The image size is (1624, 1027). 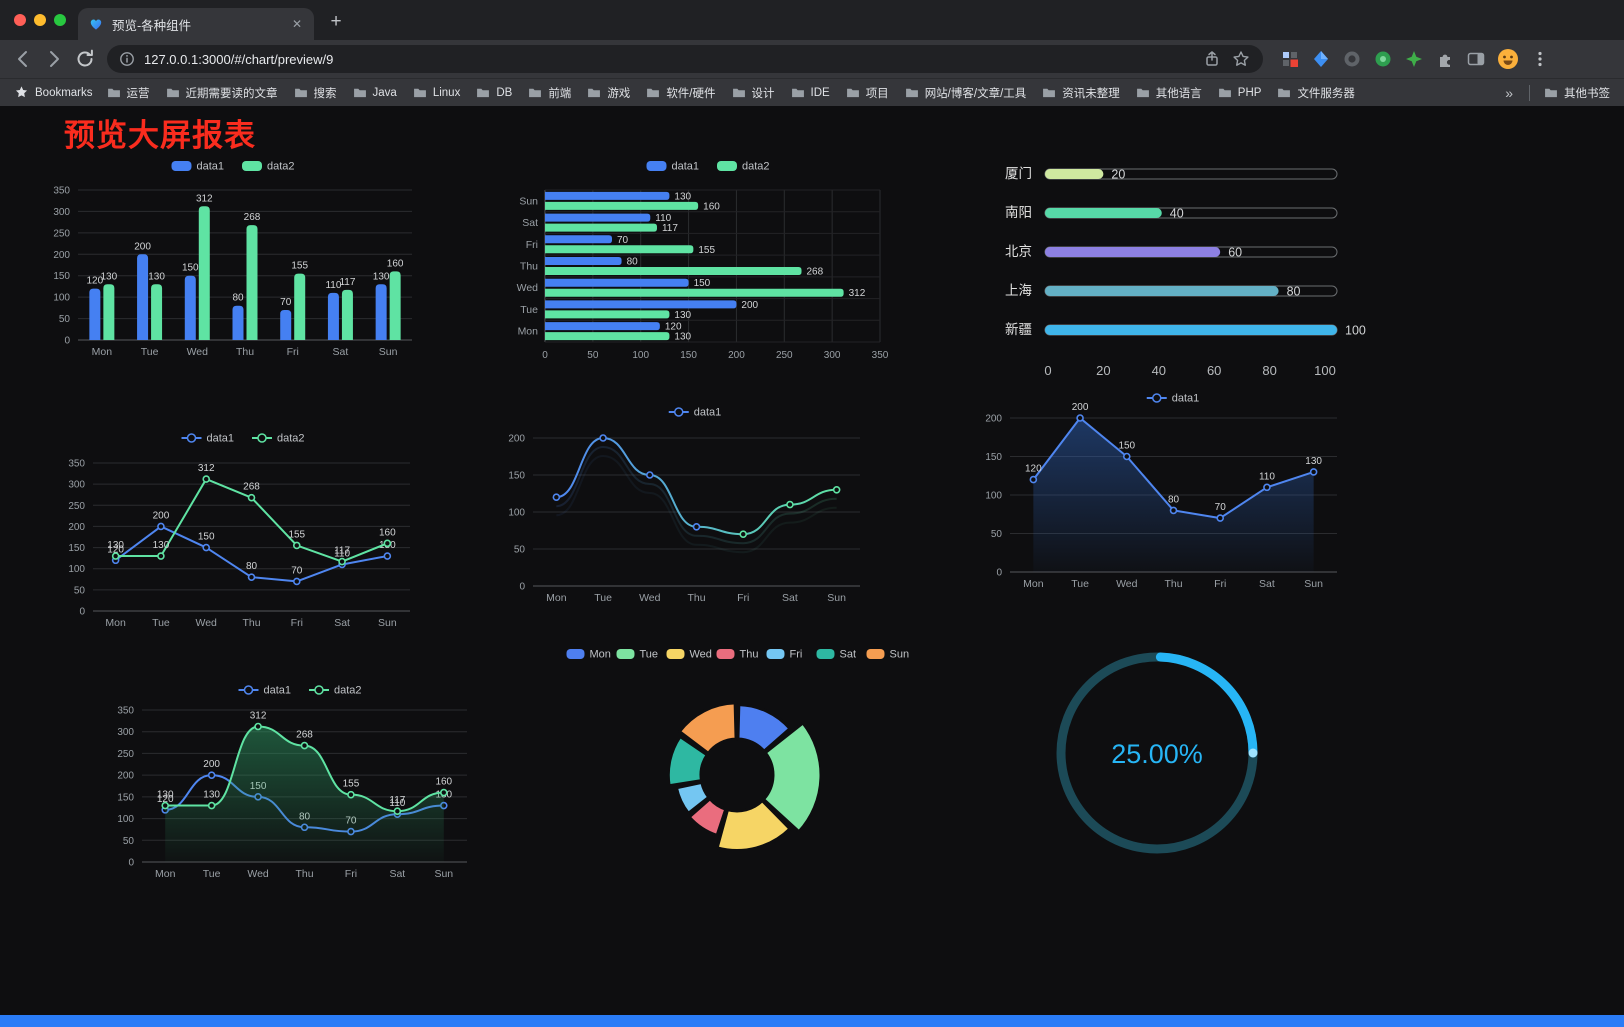 I want to click on bookmark-folder: 运营, so click(x=128, y=93).